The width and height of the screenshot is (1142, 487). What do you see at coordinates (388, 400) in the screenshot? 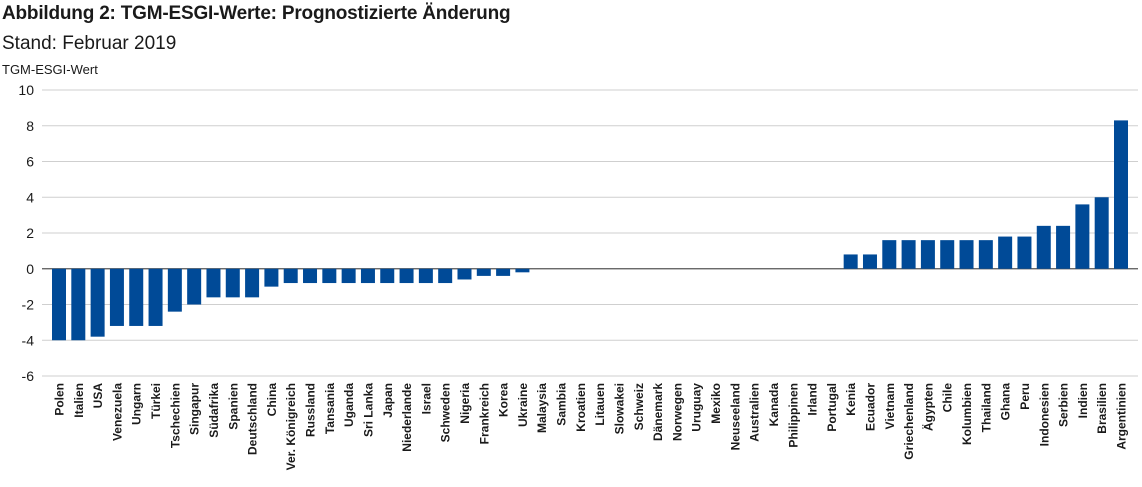
I see `x-tick-label: Japan` at bounding box center [388, 400].